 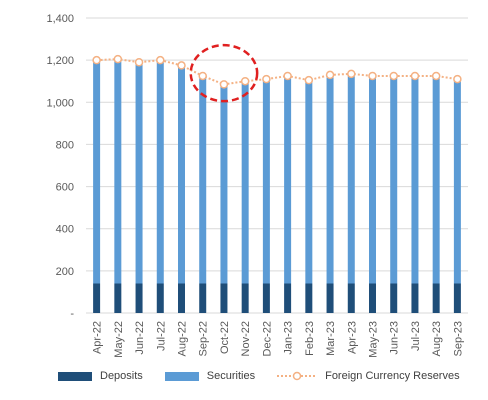 I want to click on y-tick-label: 200, so click(x=65, y=272).